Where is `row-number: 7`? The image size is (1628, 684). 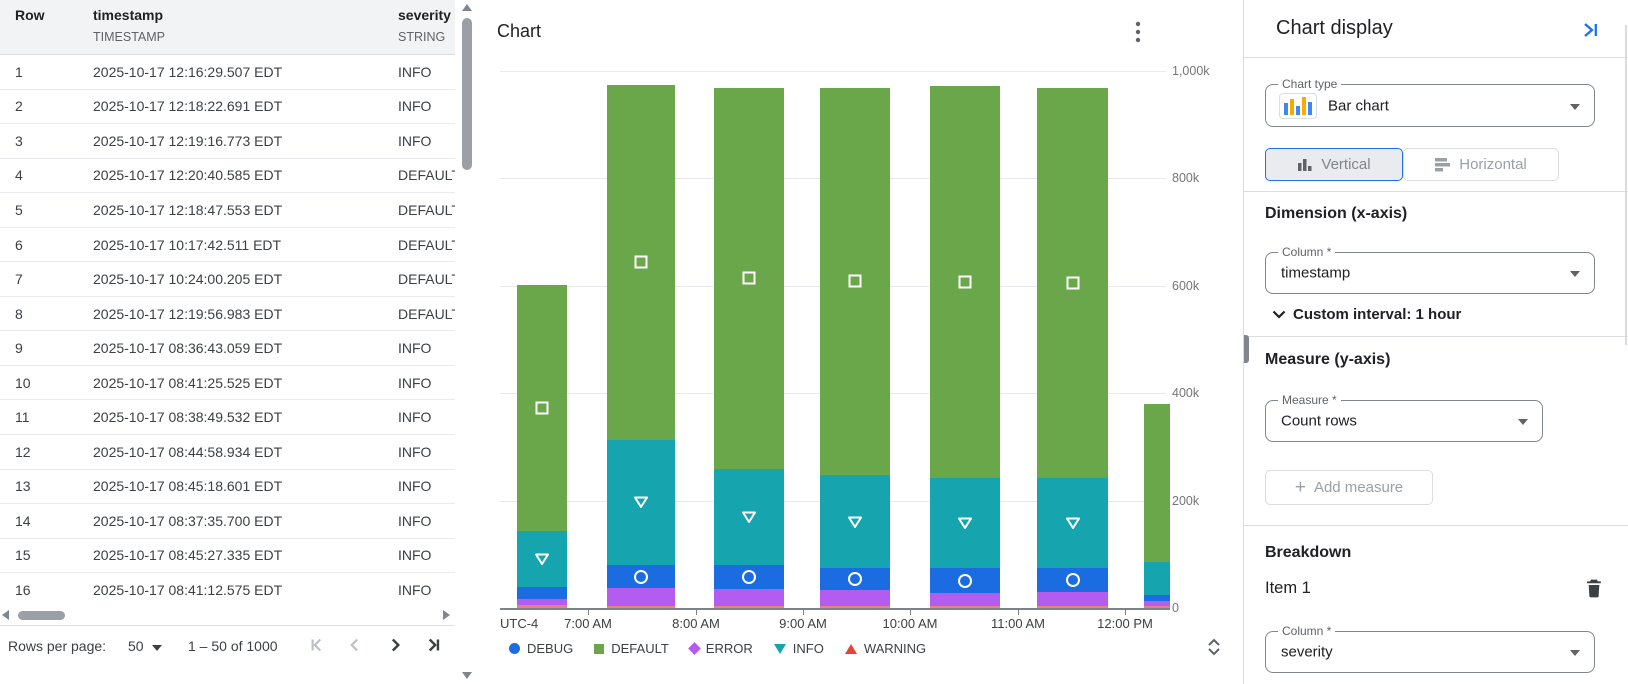 row-number: 7 is located at coordinates (19, 279).